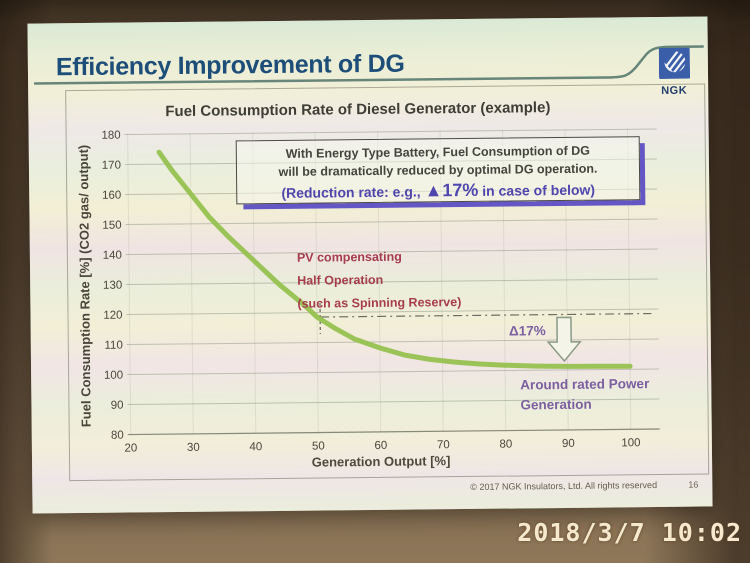 The image size is (750, 563). I want to click on svg-text: 130, so click(112, 286).